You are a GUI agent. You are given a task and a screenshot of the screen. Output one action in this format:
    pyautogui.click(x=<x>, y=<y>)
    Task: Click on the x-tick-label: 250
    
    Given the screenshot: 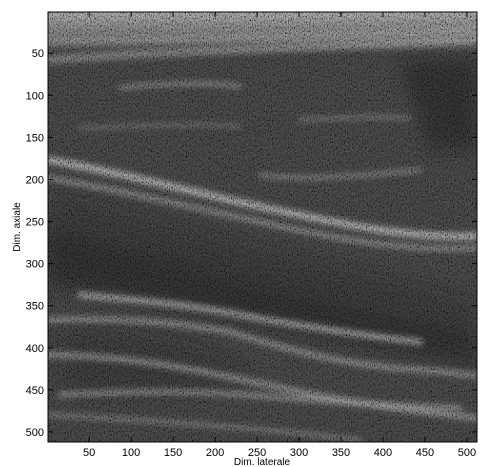 What is the action you would take?
    pyautogui.click(x=257, y=453)
    